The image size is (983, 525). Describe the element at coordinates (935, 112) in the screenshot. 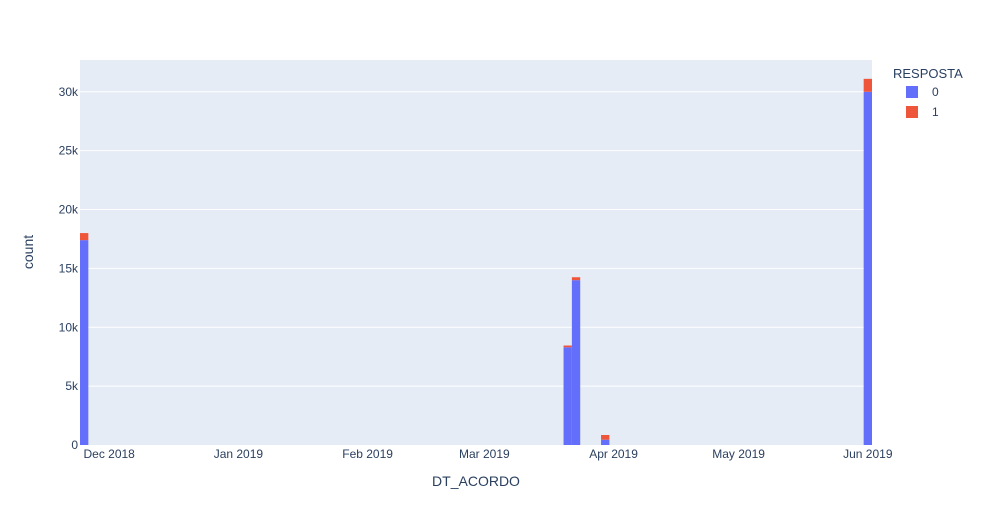

I see `legend-item-label: 1` at that location.